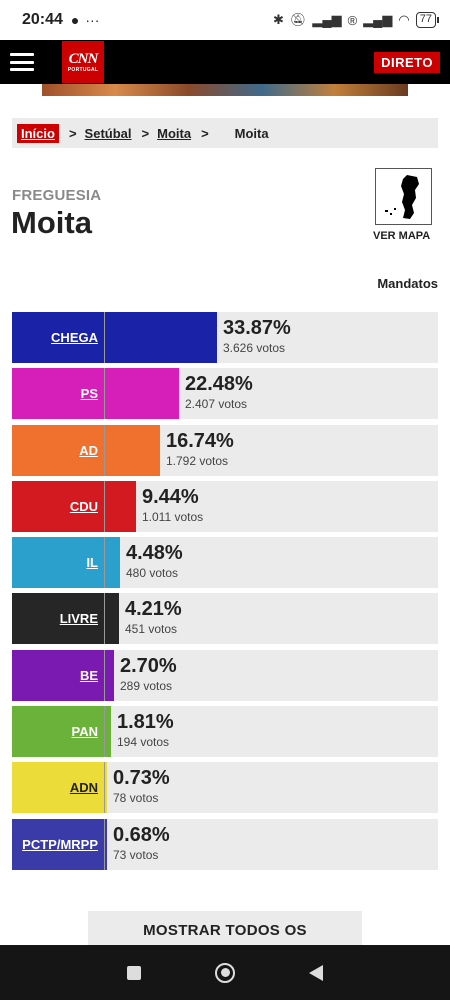 The image size is (450, 1000). What do you see at coordinates (141, 778) in the screenshot?
I see `vote-percentage: 0.73%` at bounding box center [141, 778].